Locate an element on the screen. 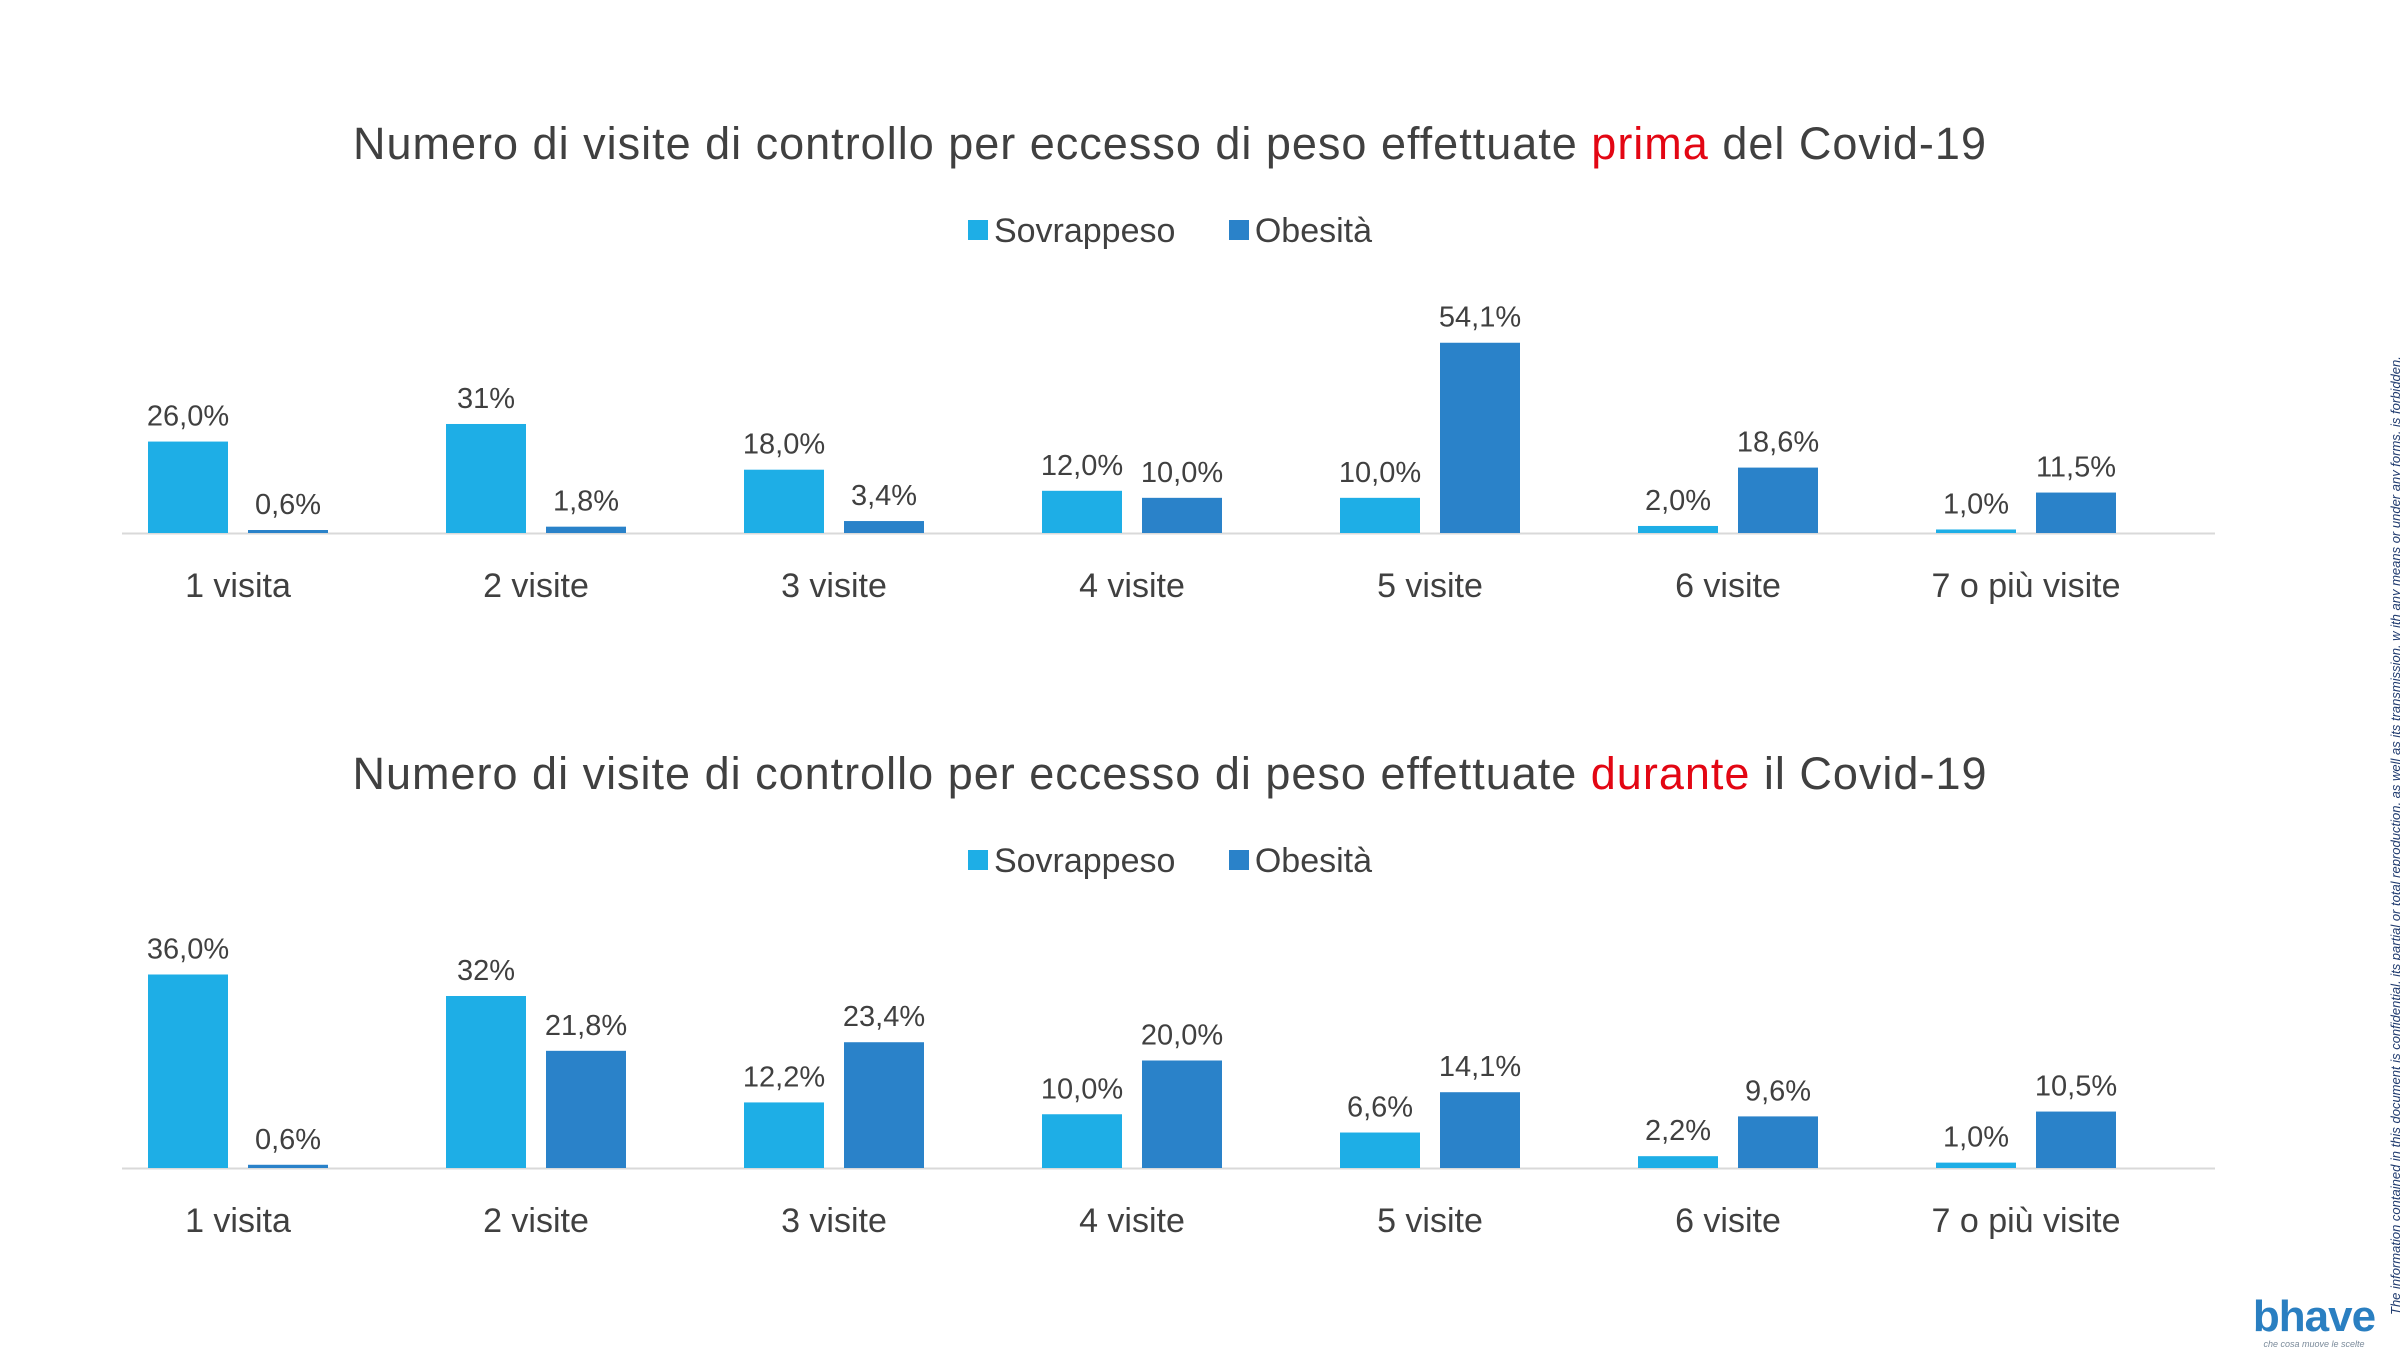 Image resolution: width=2400 pixels, height=1352 pixels. data-label-sovrappeso-3: 18,0% is located at coordinates (784, 445).